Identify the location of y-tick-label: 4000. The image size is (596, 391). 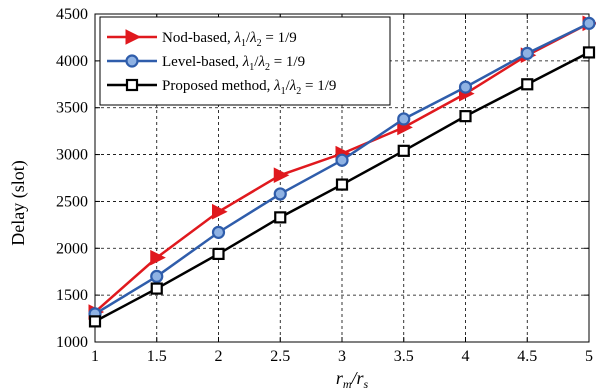
(72, 61).